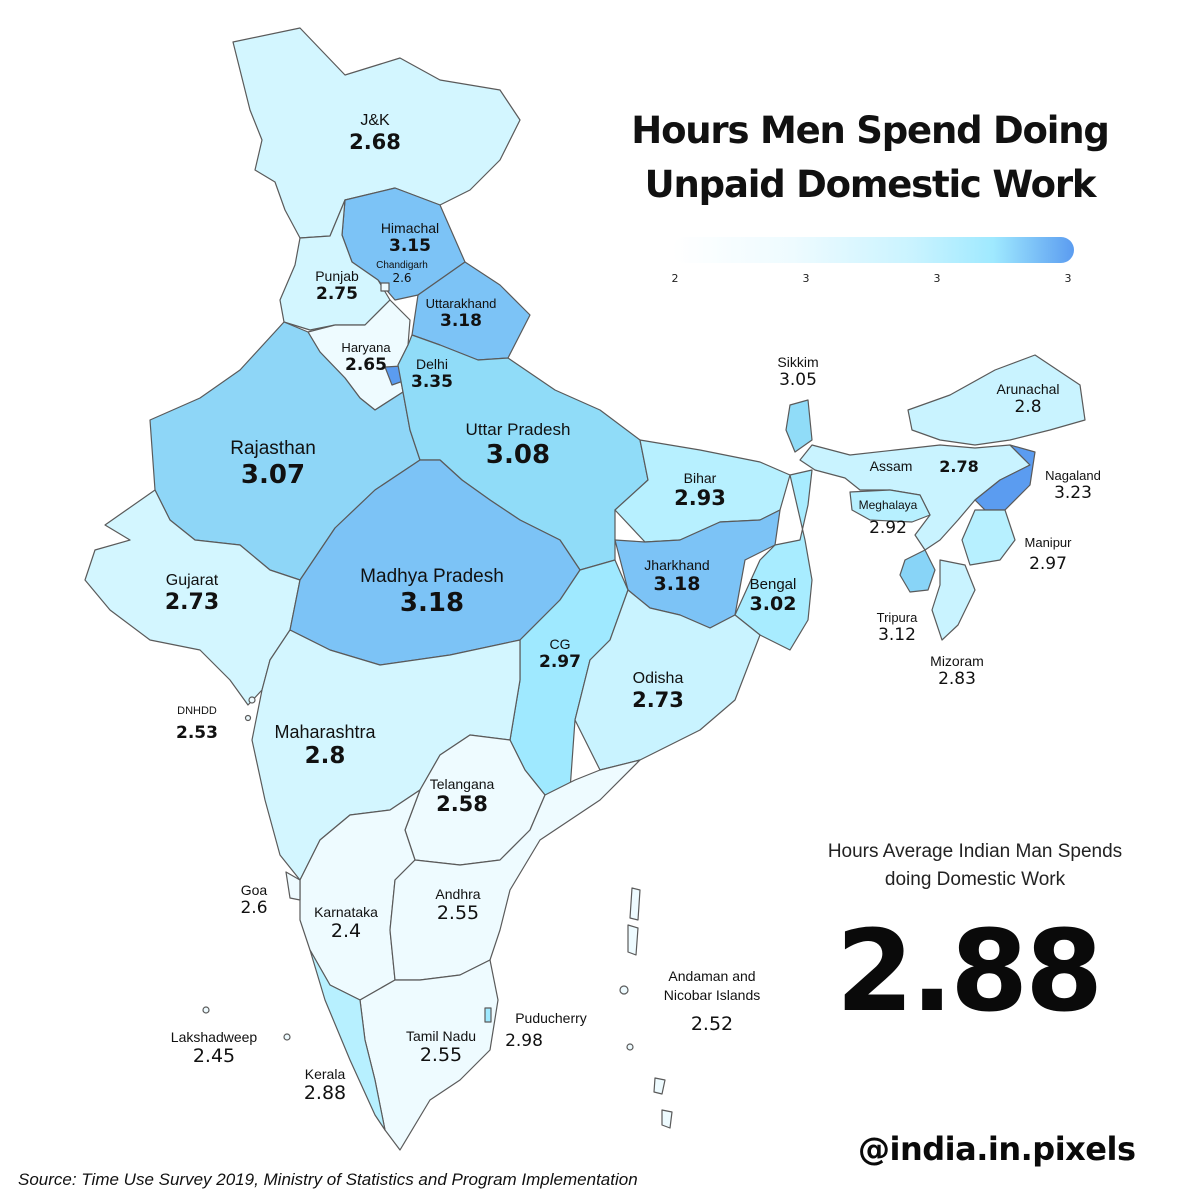  I want to click on region-arunachal, so click(996, 400).